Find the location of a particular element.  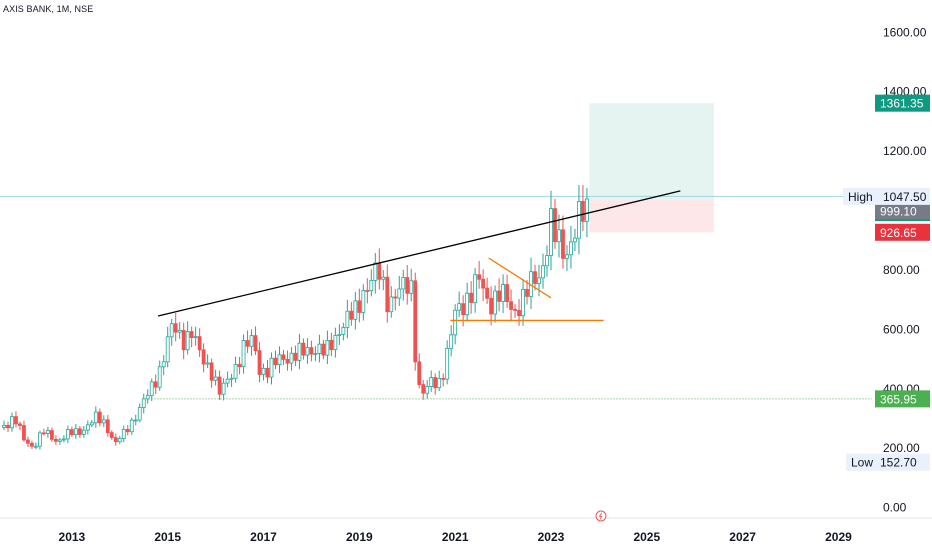

x-tick-label: 2027 is located at coordinates (742, 537).